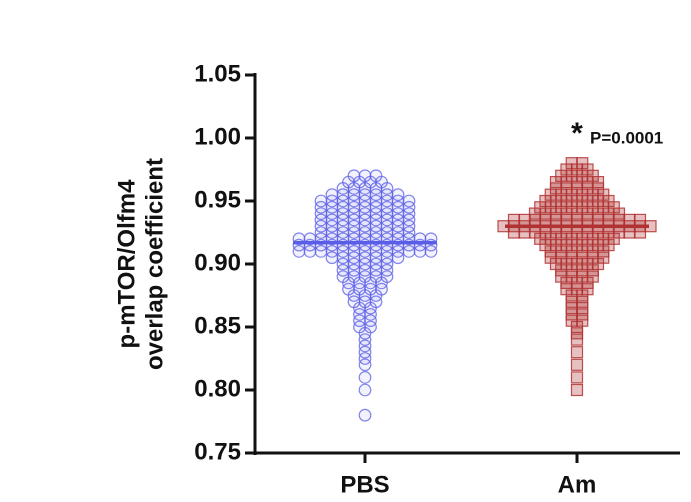 This screenshot has width=691, height=502. What do you see at coordinates (577, 133) in the screenshot?
I see `significance-star: *` at bounding box center [577, 133].